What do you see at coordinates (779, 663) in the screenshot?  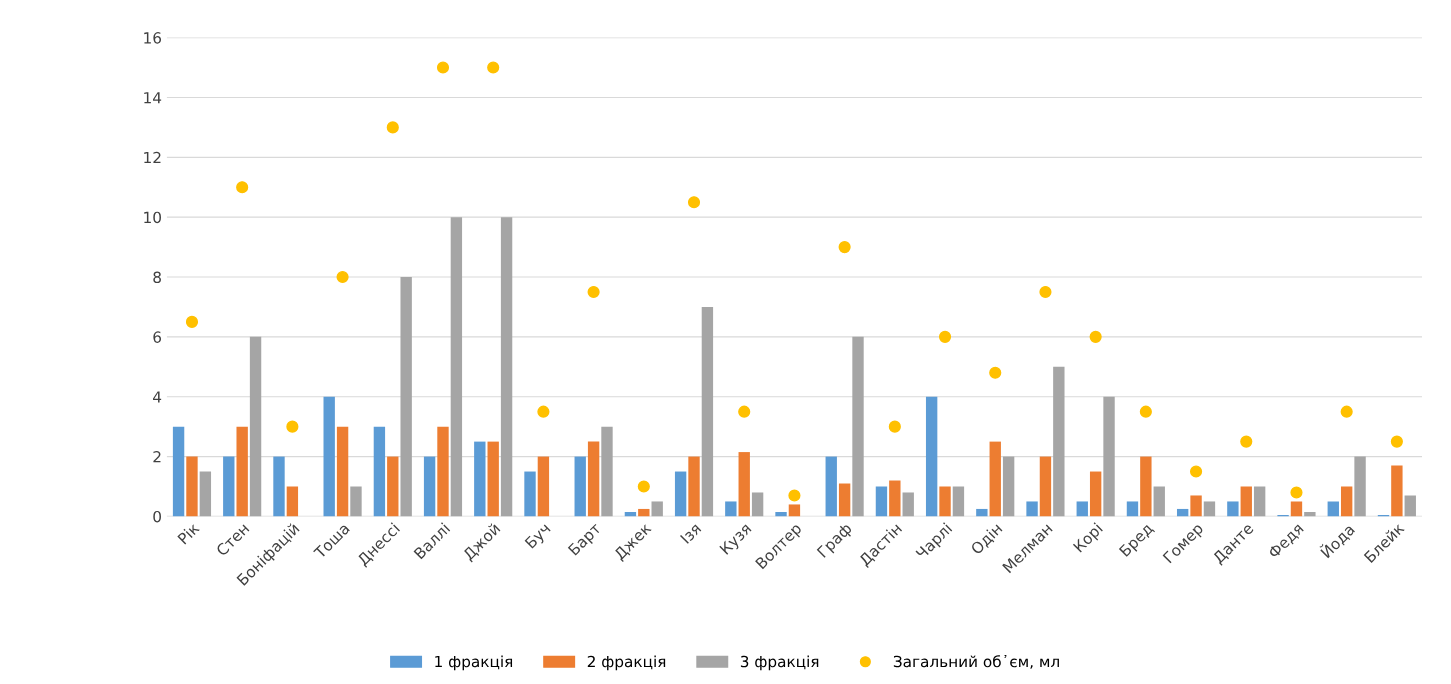 I see `legend-label: 3 фракція` at bounding box center [779, 663].